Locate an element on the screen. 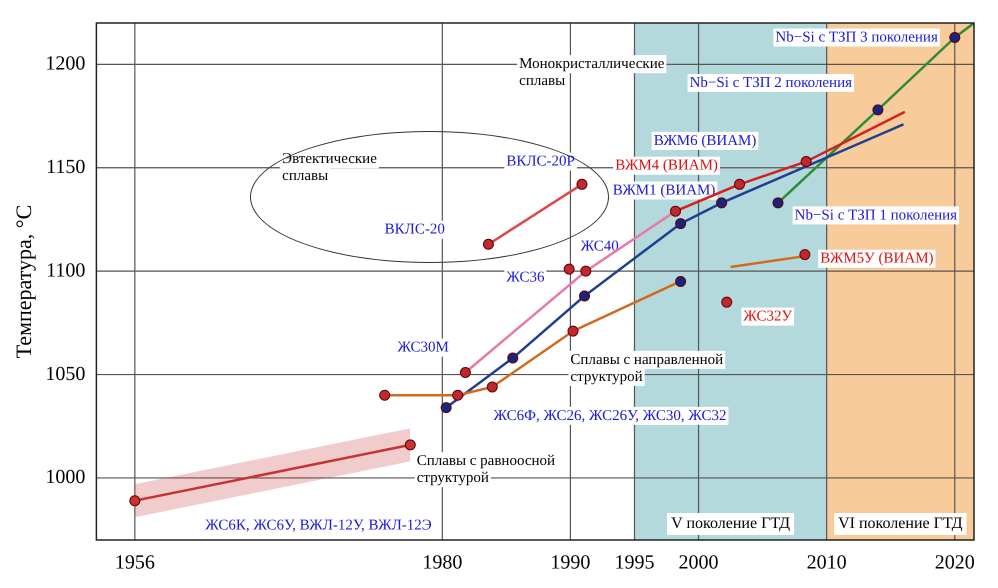 This screenshot has height=588, width=998. annotation: ВЖМ4 (ВИАМ) is located at coordinates (666, 166).